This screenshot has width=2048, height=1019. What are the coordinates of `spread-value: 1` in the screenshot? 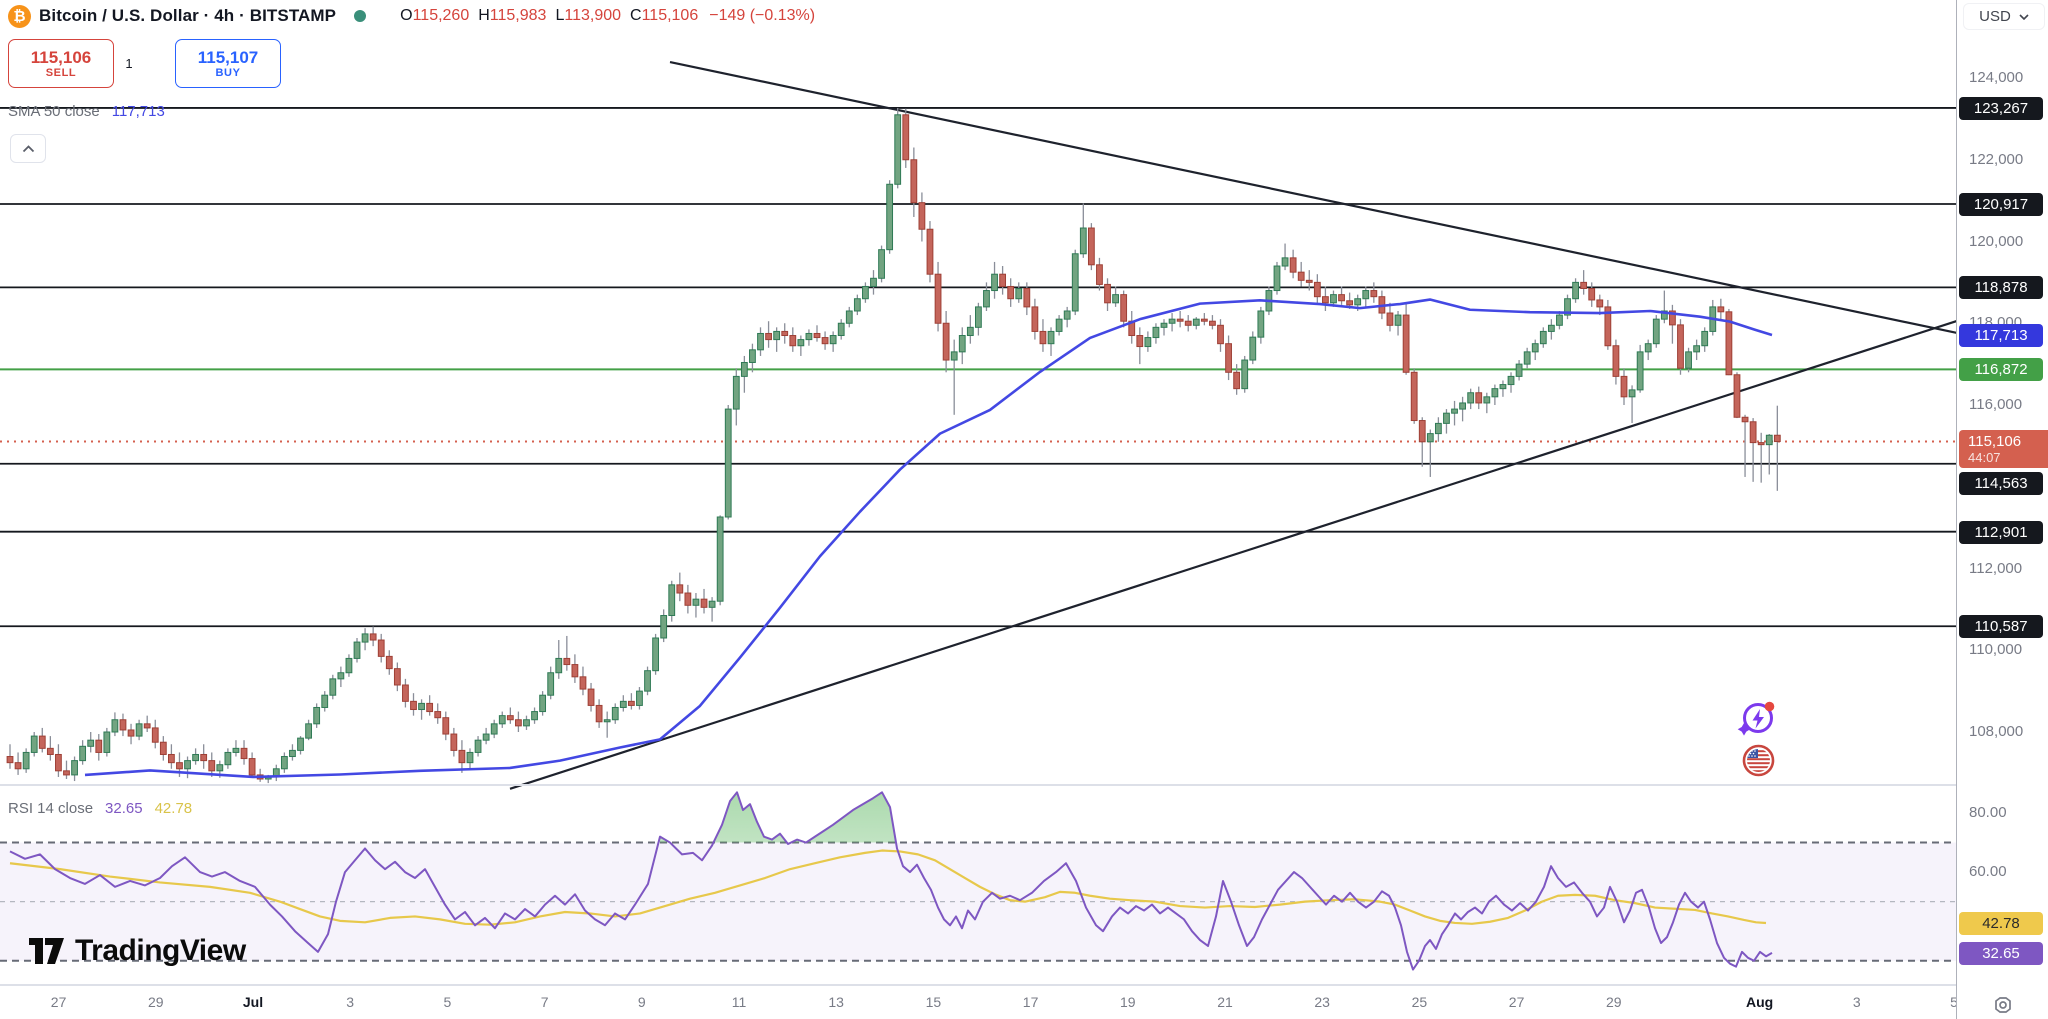 It's located at (129, 63).